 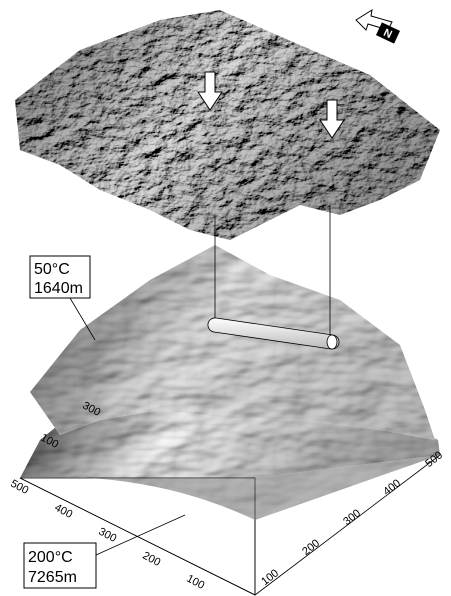 What do you see at coordinates (392, 487) in the screenshot?
I see `right-axis-label: 400` at bounding box center [392, 487].